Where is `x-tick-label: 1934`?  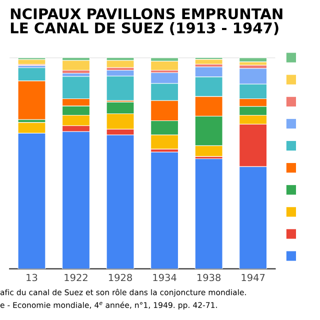
x-tick-label: 1934 is located at coordinates (164, 278).